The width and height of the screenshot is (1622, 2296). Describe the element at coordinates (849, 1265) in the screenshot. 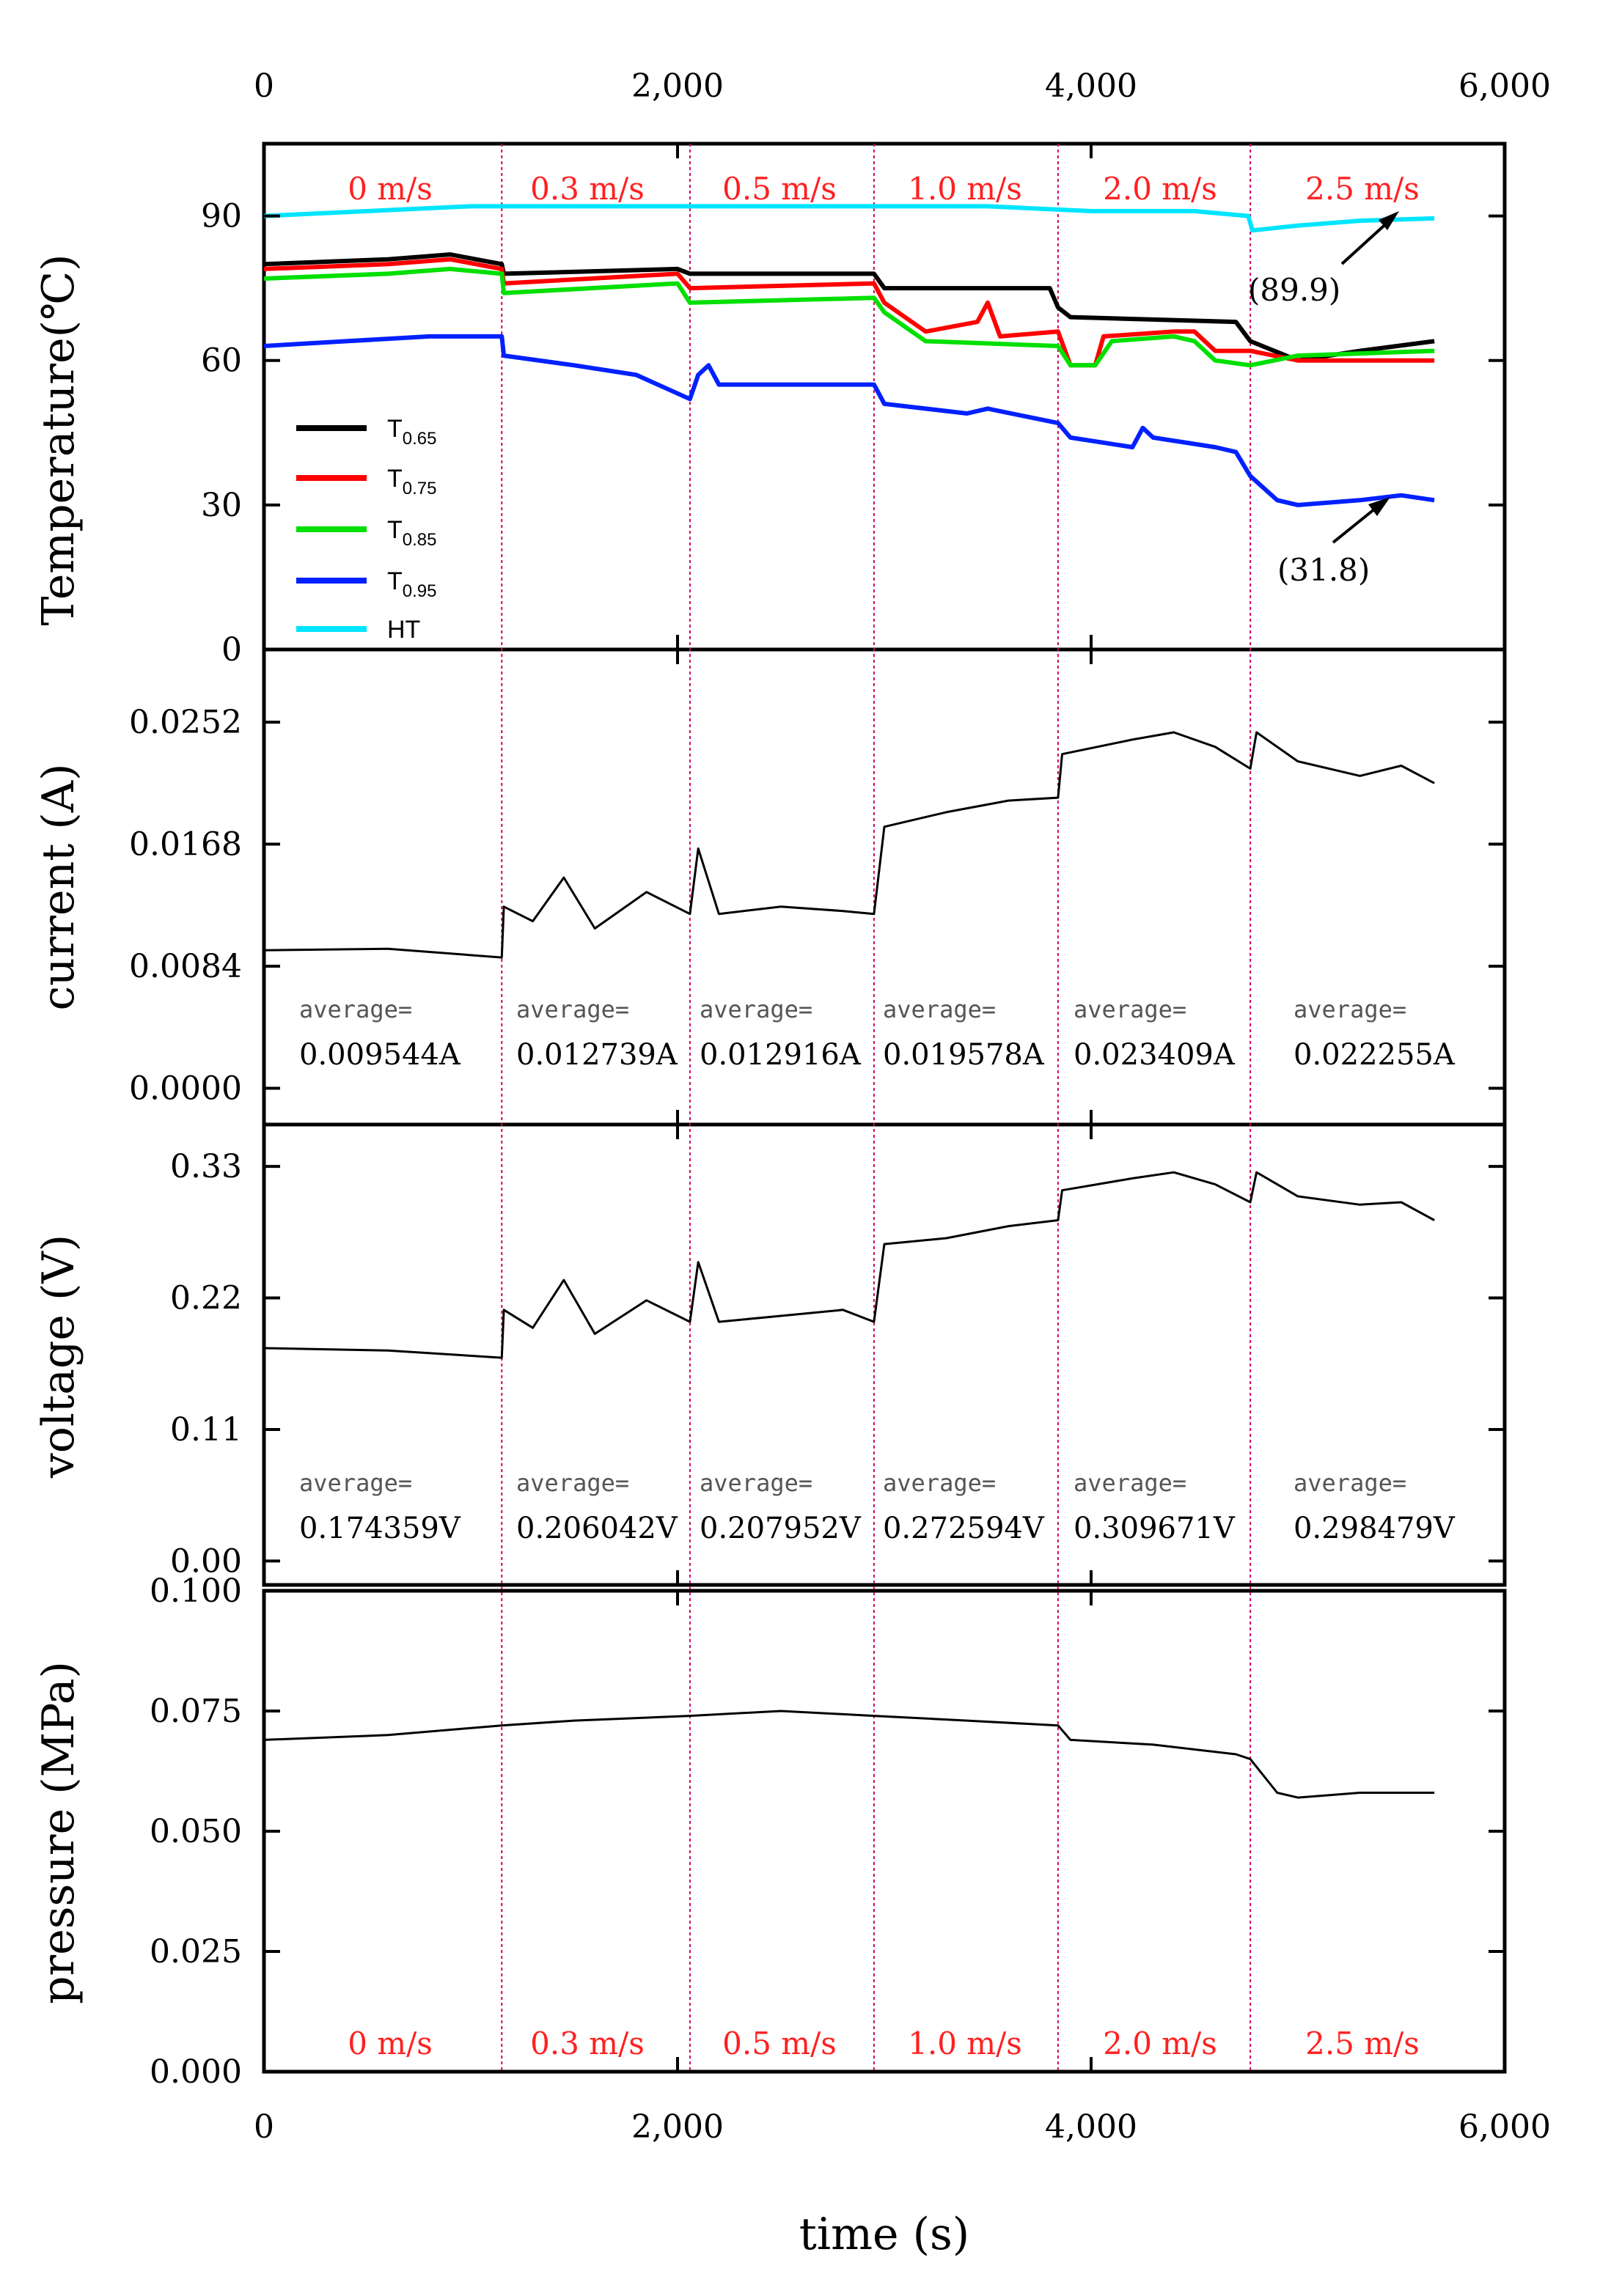

I see `voltage-series-voltage` at that location.